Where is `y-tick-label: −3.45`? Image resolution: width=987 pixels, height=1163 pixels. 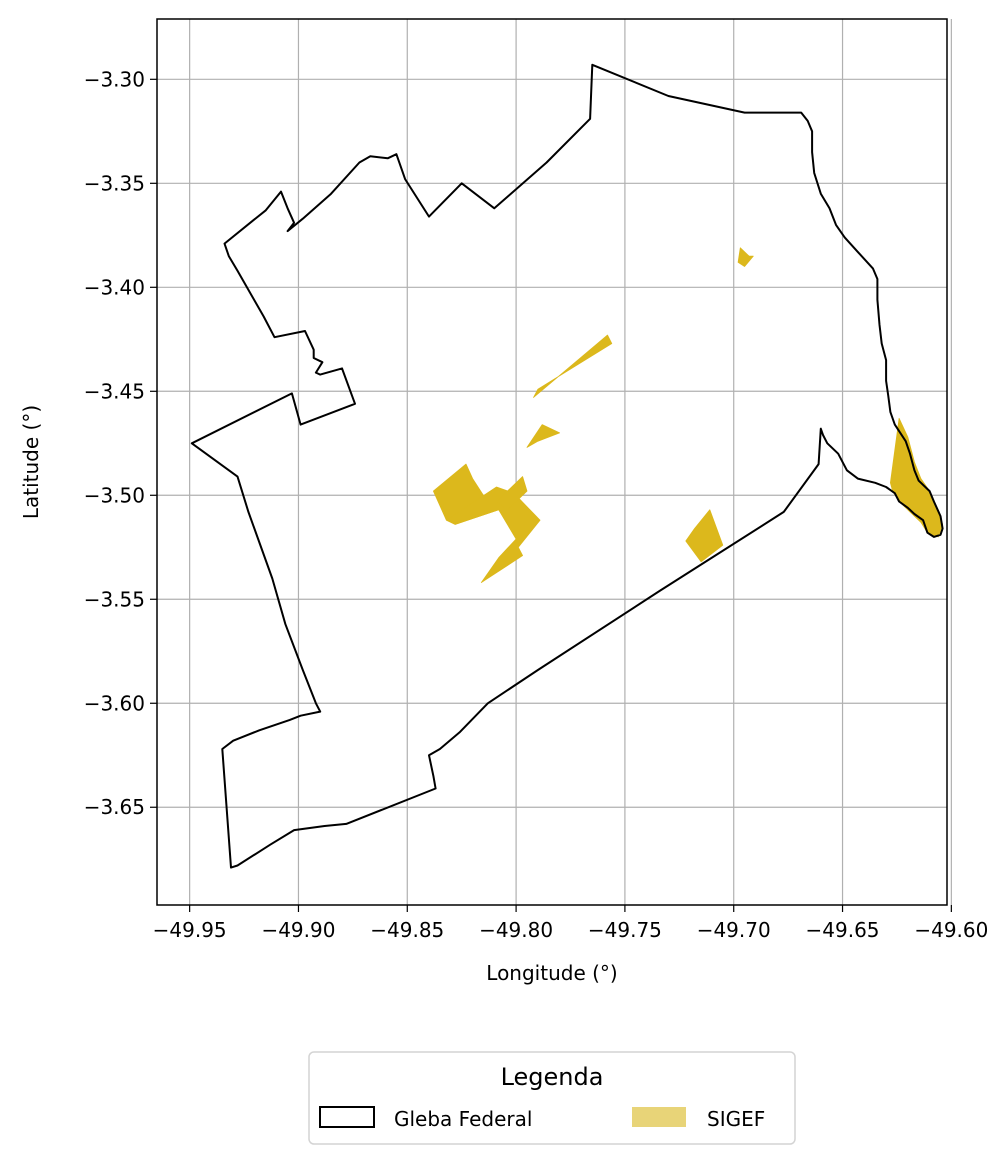
y-tick-label: −3.45 is located at coordinates (114, 391).